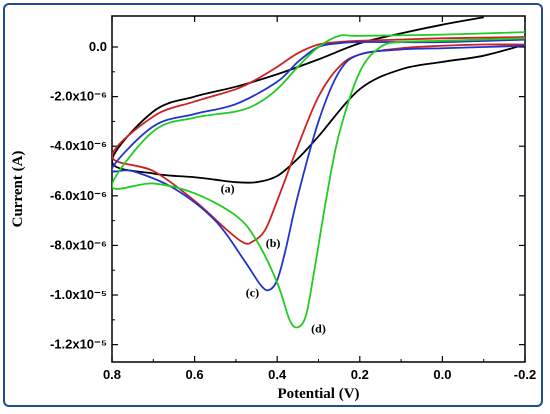  Describe the element at coordinates (318, 394) in the screenshot. I see `x-axis-title: Potential (V)` at that location.